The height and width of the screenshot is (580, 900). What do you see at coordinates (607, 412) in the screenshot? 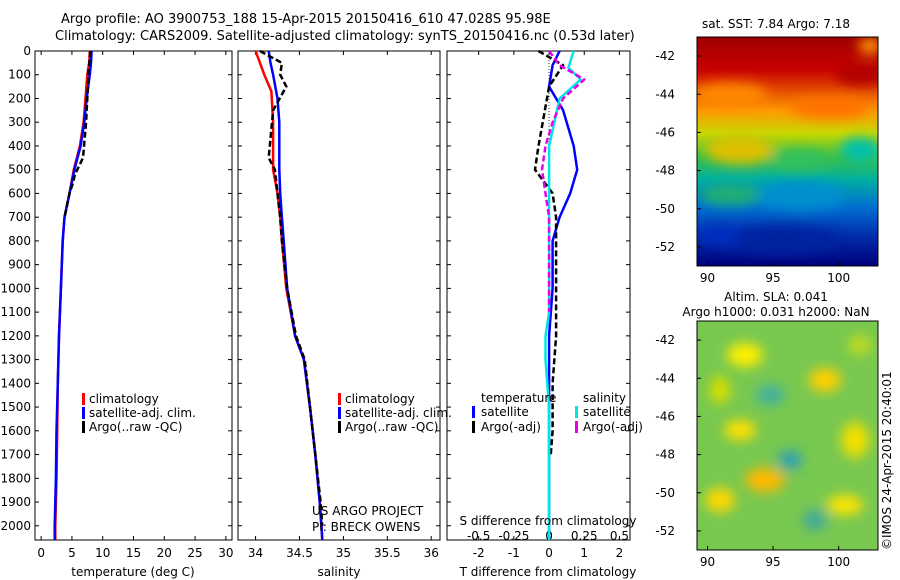
I see `legend-label-s-satellite: satellite` at bounding box center [607, 412].